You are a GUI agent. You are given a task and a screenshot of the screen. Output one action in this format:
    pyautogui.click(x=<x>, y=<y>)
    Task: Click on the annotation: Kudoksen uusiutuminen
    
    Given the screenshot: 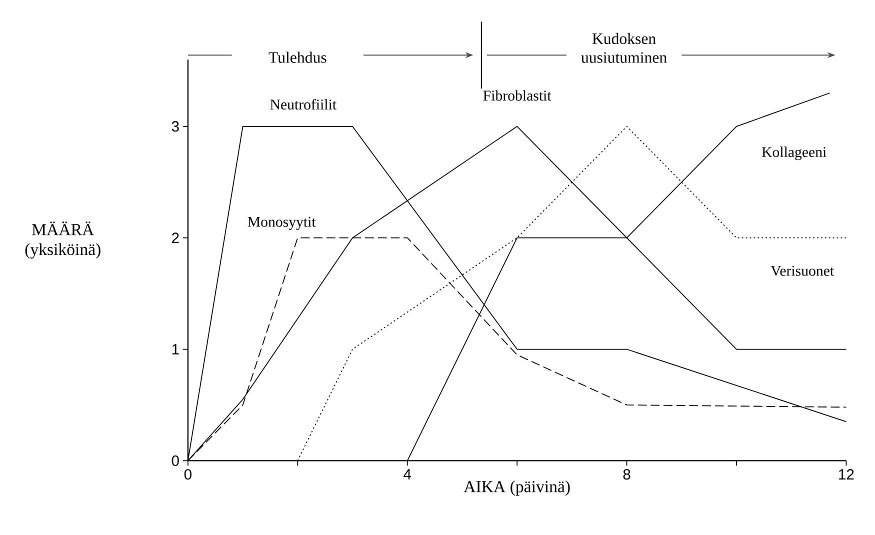 What is the action you would take?
    pyautogui.click(x=624, y=47)
    